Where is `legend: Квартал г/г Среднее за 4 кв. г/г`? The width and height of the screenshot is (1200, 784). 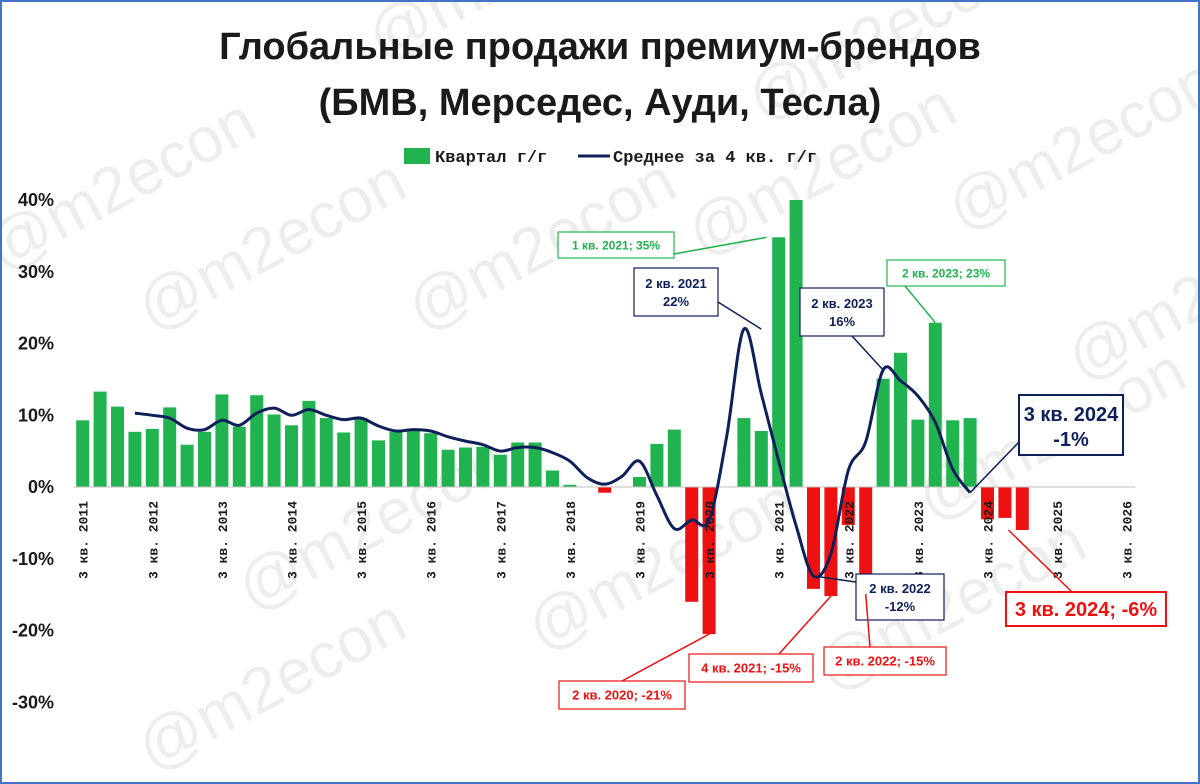 legend: Квартал г/г Среднее за 4 кв. г/г is located at coordinates (610, 158).